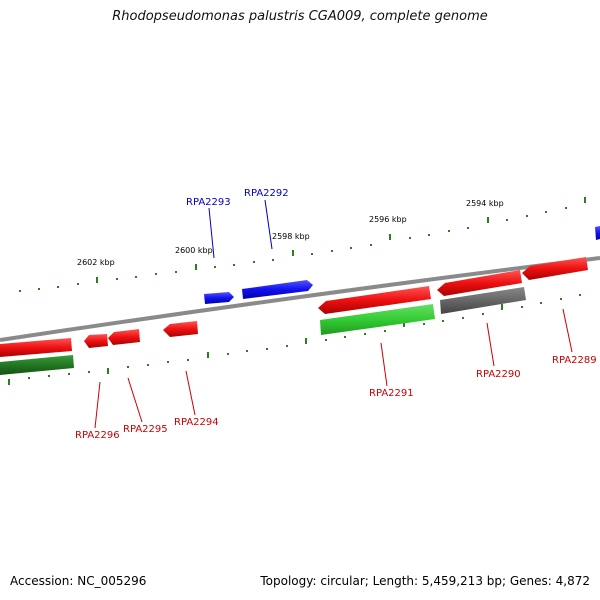  Describe the element at coordinates (37, 365) in the screenshot. I see `gene-left-darkgreen` at that location.